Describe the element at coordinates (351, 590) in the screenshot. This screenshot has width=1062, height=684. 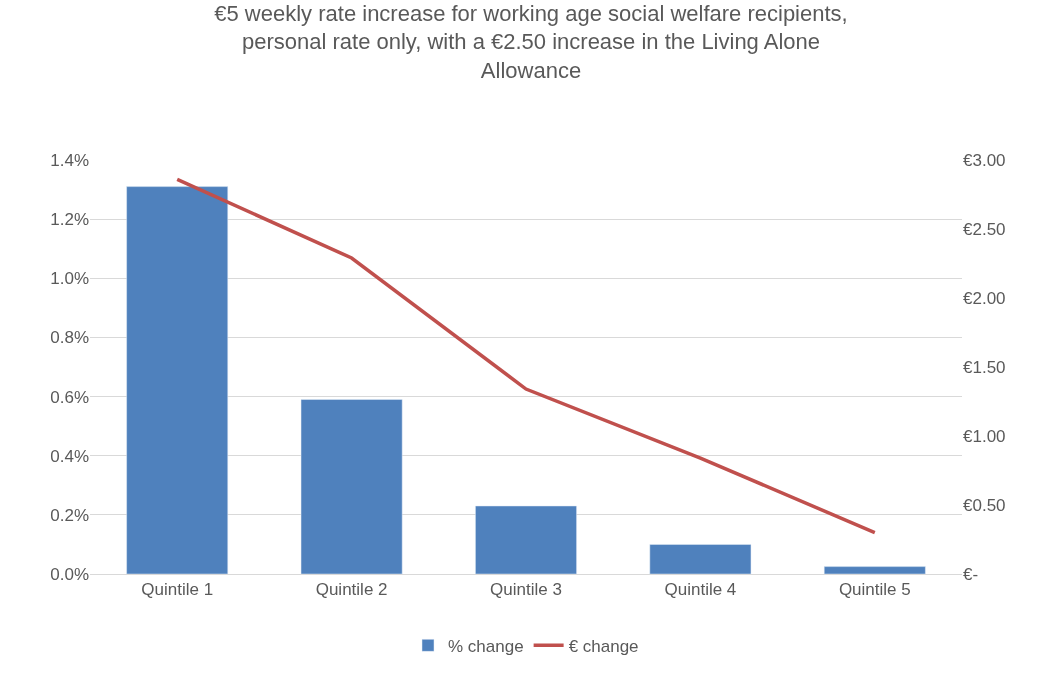
I see `x-tick-label: Quintile 2` at that location.